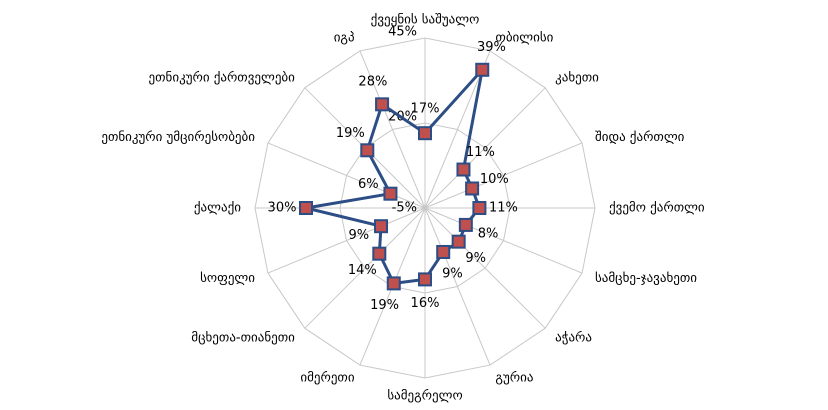 The height and width of the screenshot is (410, 828). Describe the element at coordinates (424, 396) in the screenshot. I see `category-label: სამეგრელო` at that location.